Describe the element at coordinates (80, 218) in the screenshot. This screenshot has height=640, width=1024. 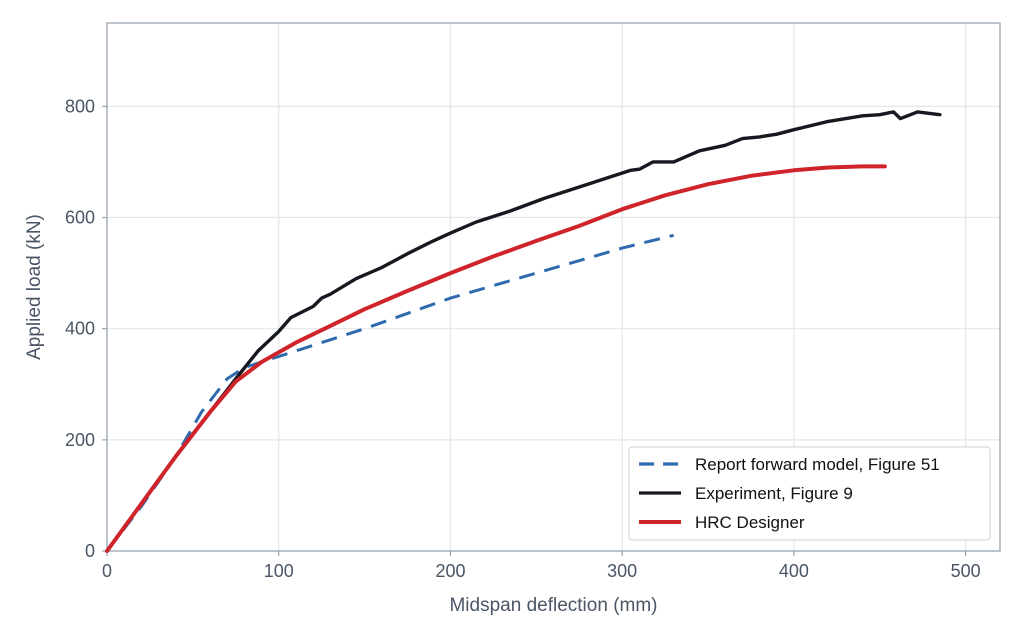
I see `y-tick-label: 600` at that location.